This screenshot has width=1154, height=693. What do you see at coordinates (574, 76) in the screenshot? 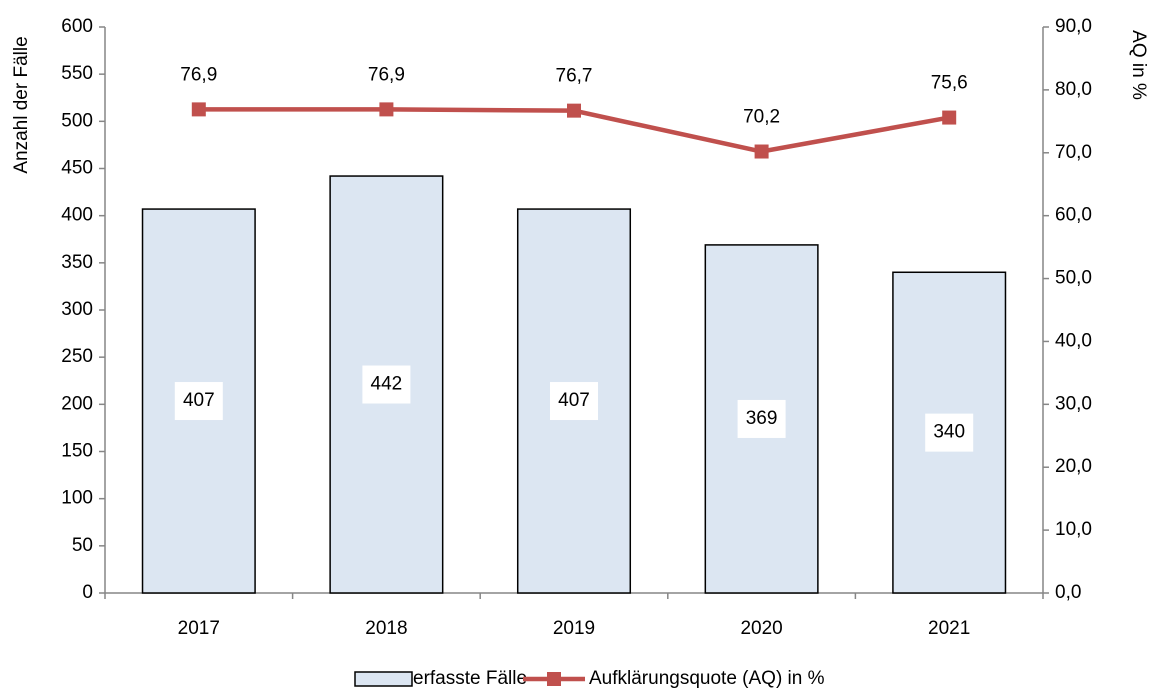
I see `data-label: 76,7` at bounding box center [574, 76].